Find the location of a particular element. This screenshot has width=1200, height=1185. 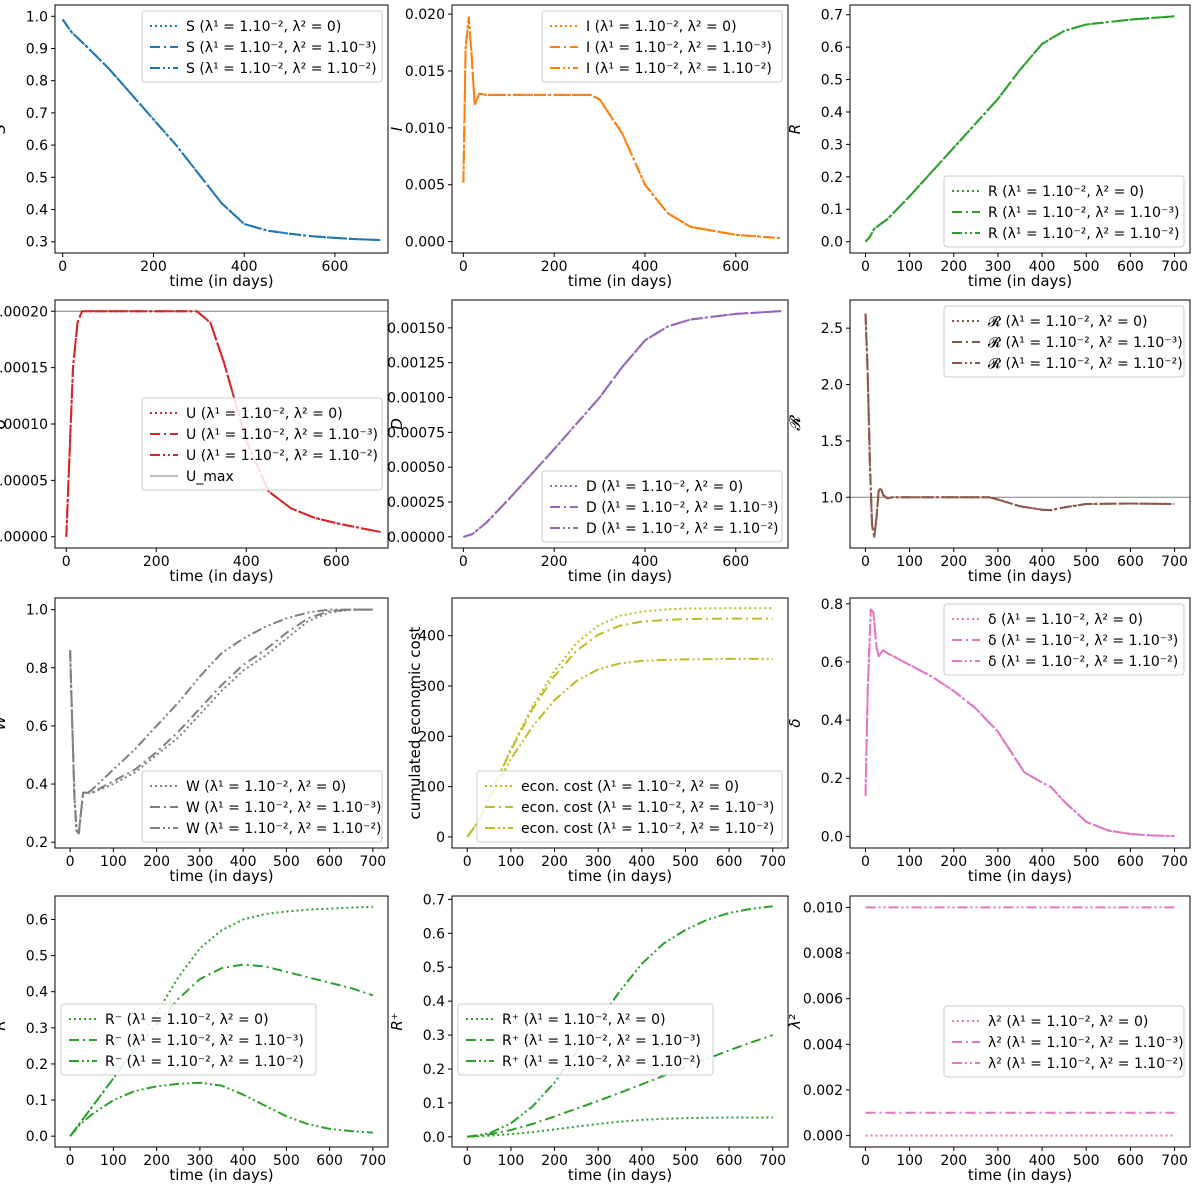

chart-lambda2-xtick-label: 300 is located at coordinates (998, 1161).